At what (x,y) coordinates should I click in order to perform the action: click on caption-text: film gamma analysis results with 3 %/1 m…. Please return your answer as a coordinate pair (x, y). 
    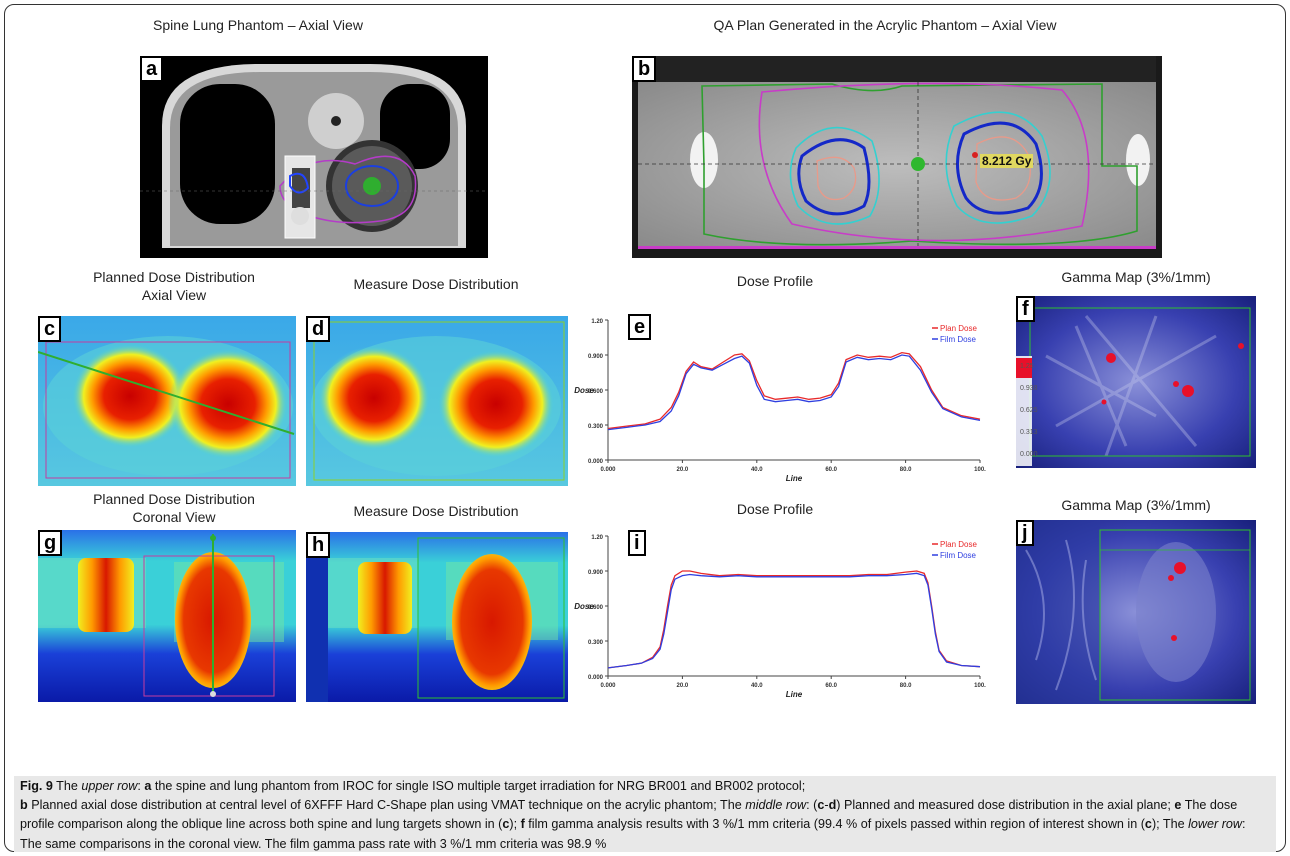
    Looking at the image, I should click on (834, 824).